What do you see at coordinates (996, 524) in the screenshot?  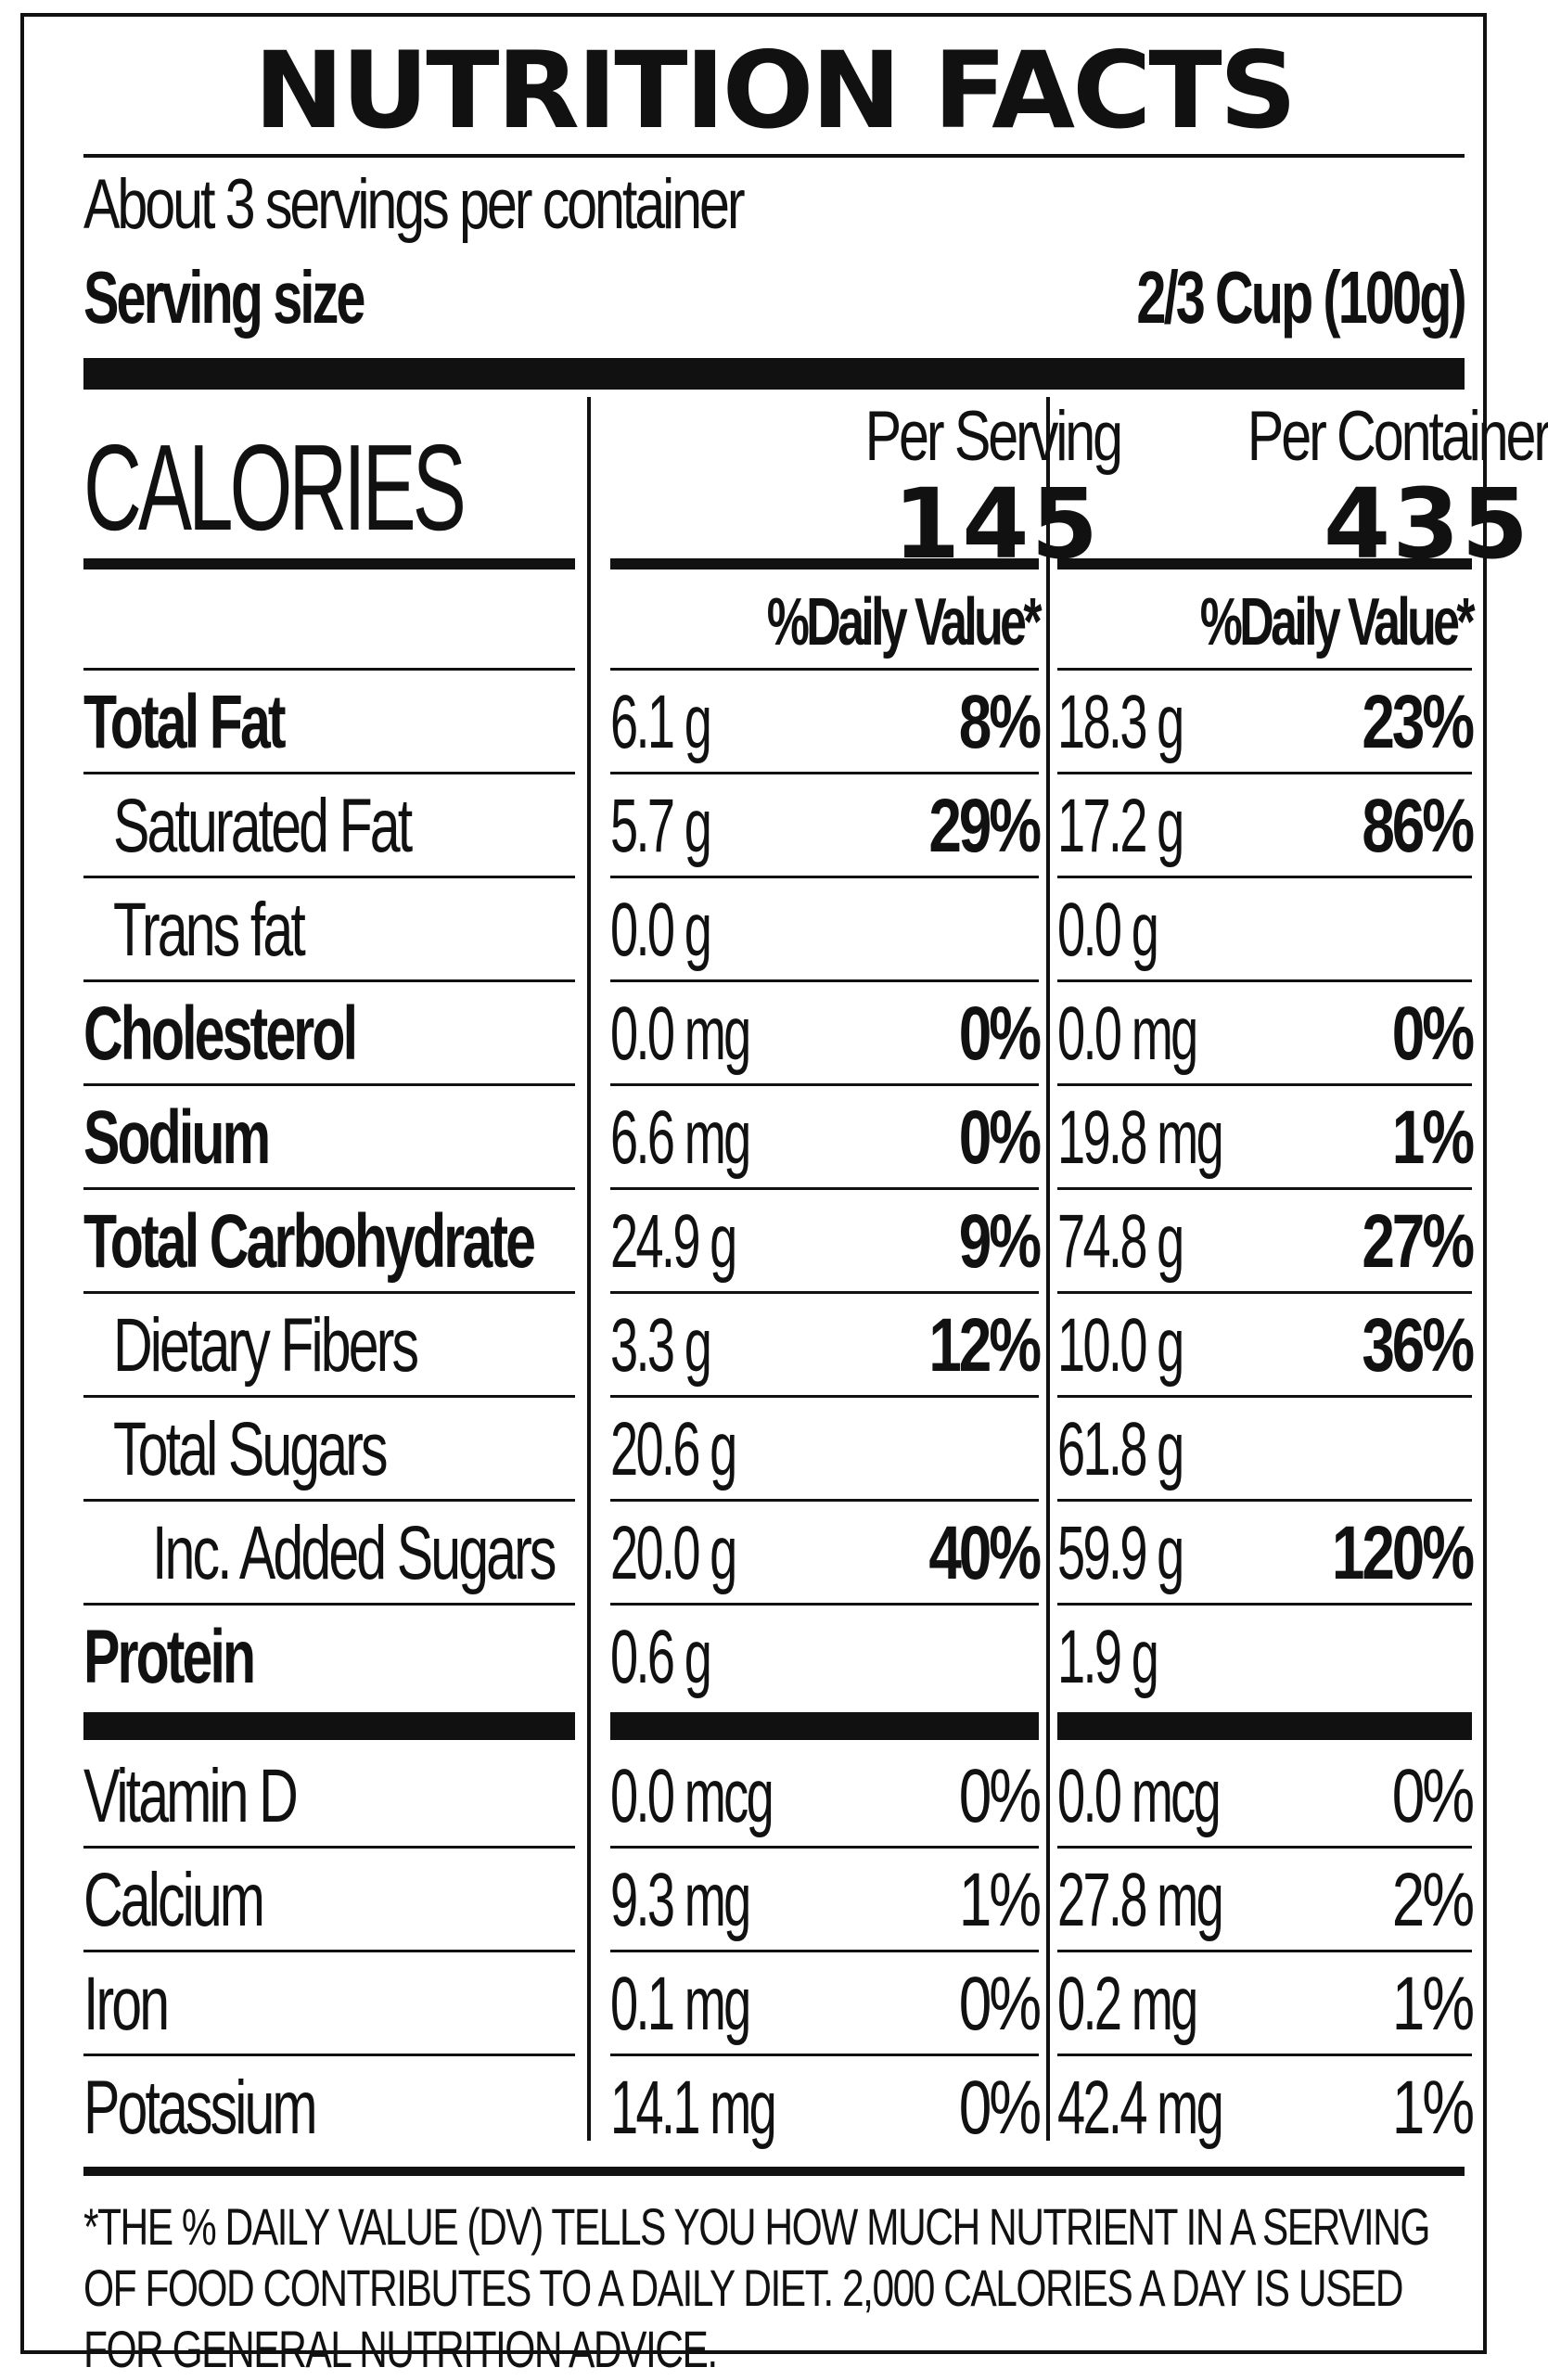 I see `per-serving-calories: 145` at bounding box center [996, 524].